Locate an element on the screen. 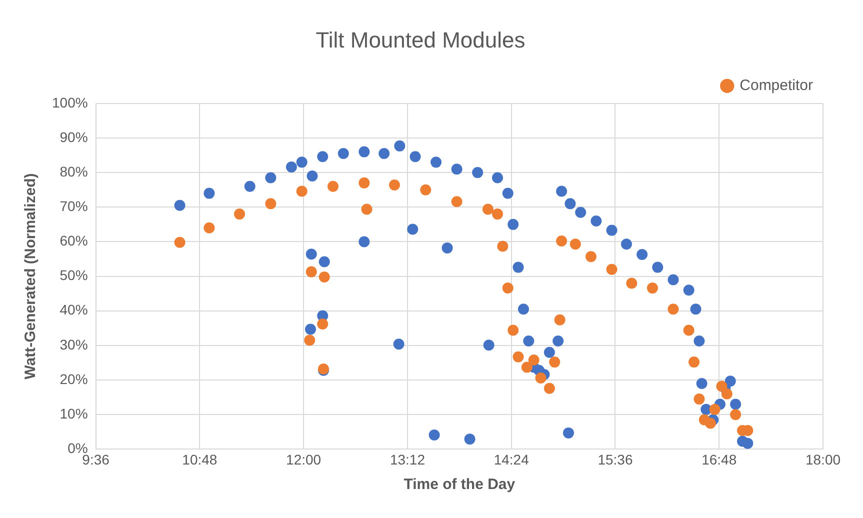 The height and width of the screenshot is (518, 863). x-tick-label: 13:12 is located at coordinates (408, 459).